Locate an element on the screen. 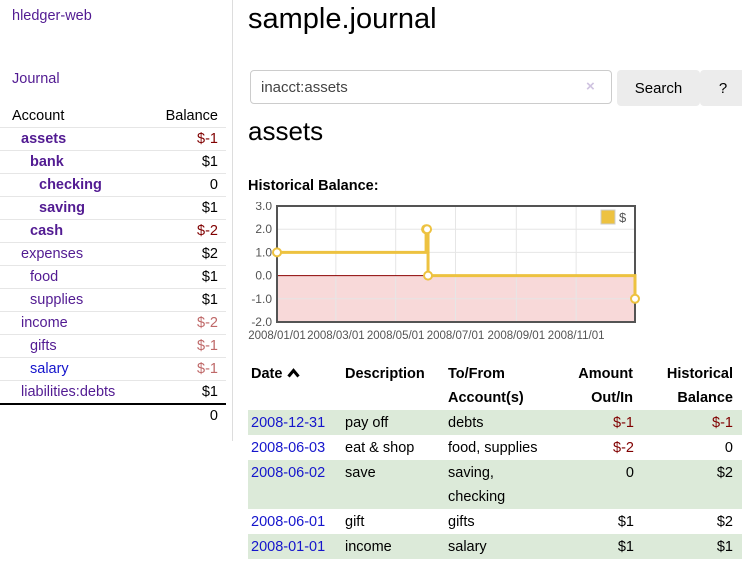 This screenshot has height=582, width=742. sidebar-account-link: expenses is located at coordinates (52, 254).